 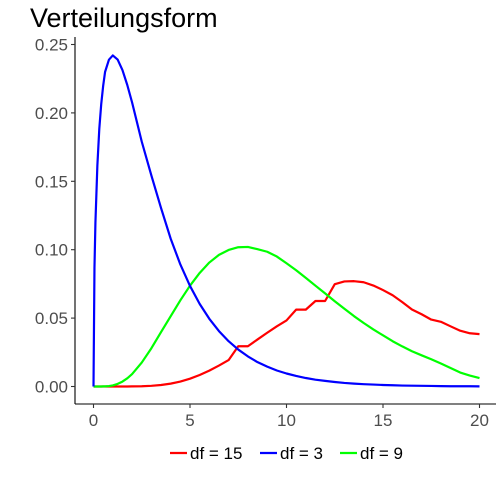 What do you see at coordinates (189, 420) in the screenshot?
I see `x-tick-label: 5` at bounding box center [189, 420].